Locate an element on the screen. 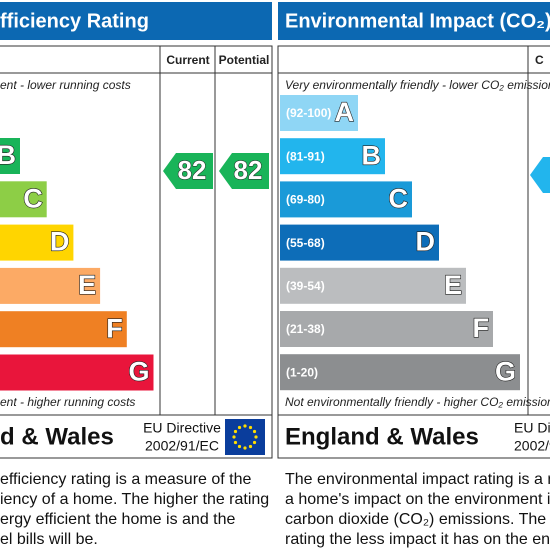 The image size is (550, 550). col-potential: Potential is located at coordinates (244, 60).